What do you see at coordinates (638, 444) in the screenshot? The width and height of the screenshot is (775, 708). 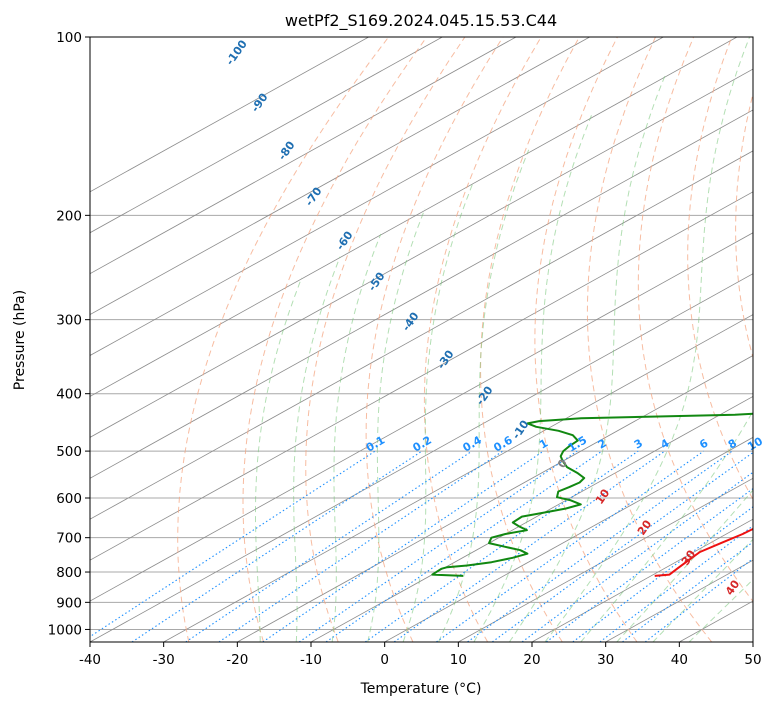 I see `mixing-ratio-label: 3` at bounding box center [638, 444].